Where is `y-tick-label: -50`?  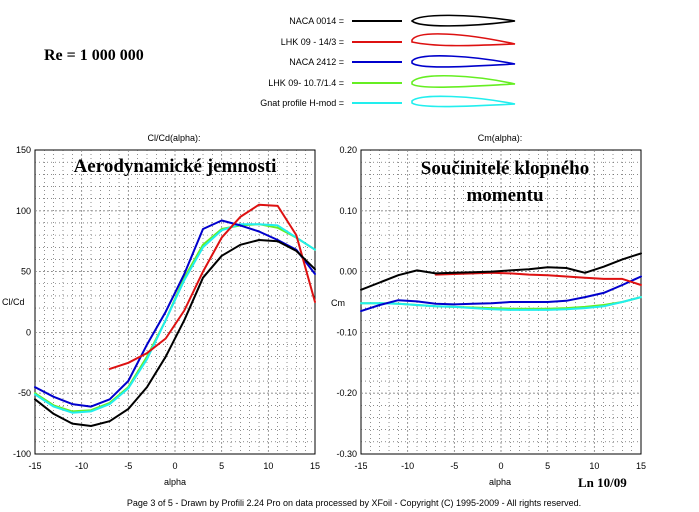 y-tick-label: -50 is located at coordinates (24, 393).